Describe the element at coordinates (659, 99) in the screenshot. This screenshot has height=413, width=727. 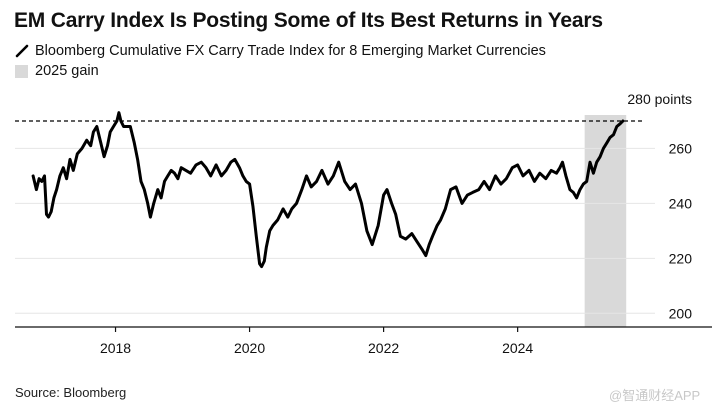
I see `y-unit-label: 280 points` at that location.